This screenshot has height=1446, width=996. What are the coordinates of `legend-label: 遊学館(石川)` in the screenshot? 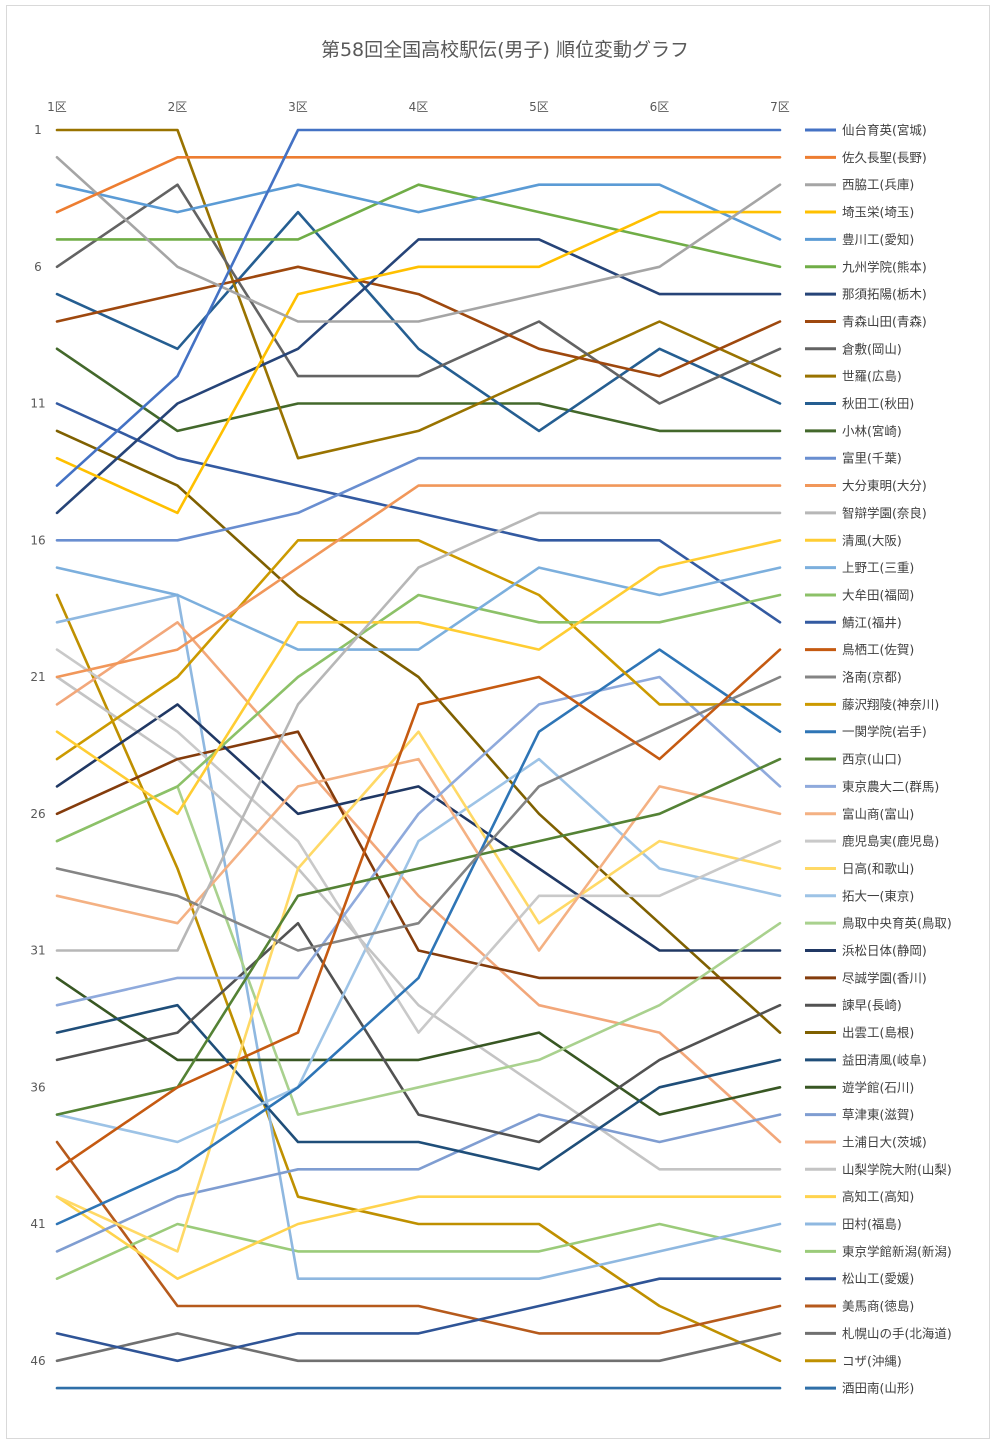 It's located at (878, 1087).